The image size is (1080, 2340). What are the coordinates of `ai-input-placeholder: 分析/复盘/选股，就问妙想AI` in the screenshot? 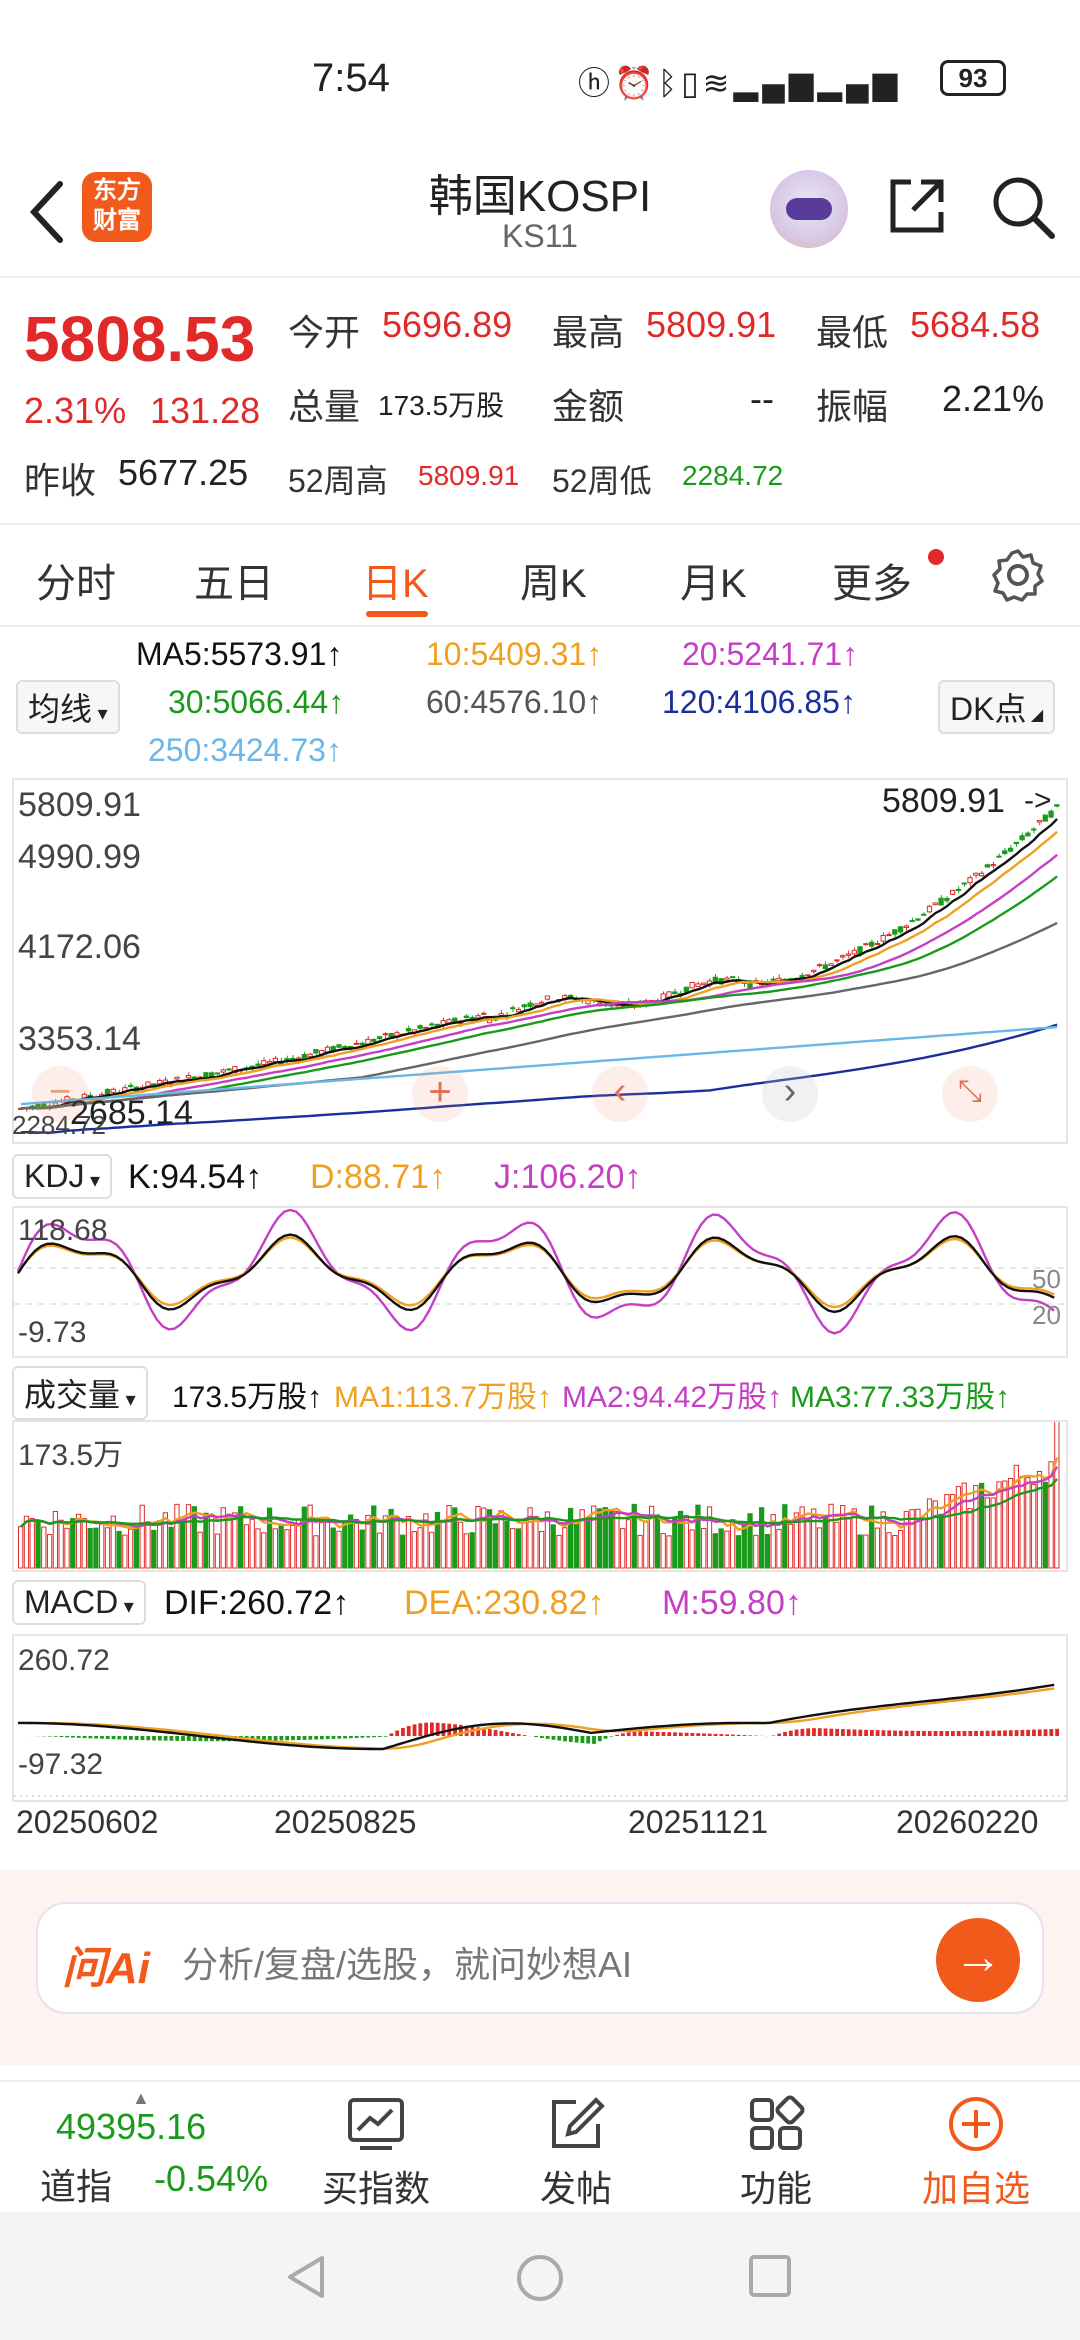 It's located at (407, 1964).